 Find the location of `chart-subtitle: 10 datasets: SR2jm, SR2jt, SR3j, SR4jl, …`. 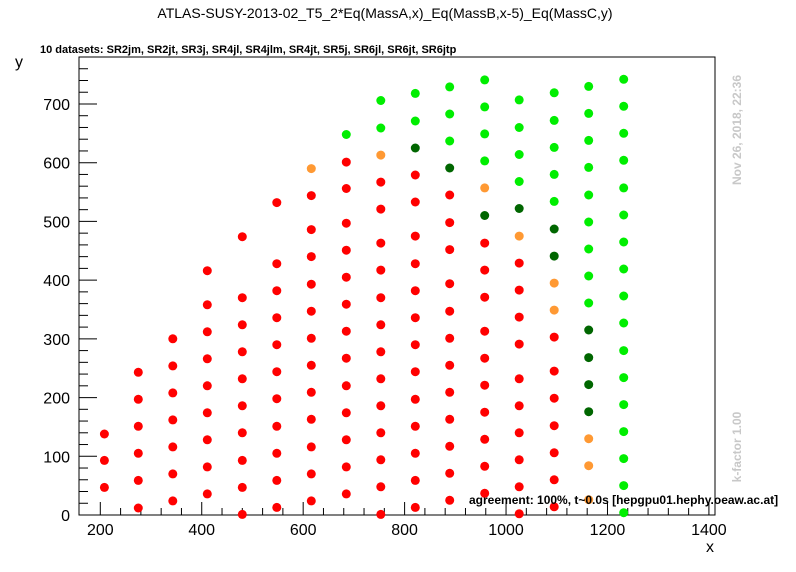

chart-subtitle: 10 datasets: SR2jm, SR2jt, SR3j, SR4jl, … is located at coordinates (248, 50).